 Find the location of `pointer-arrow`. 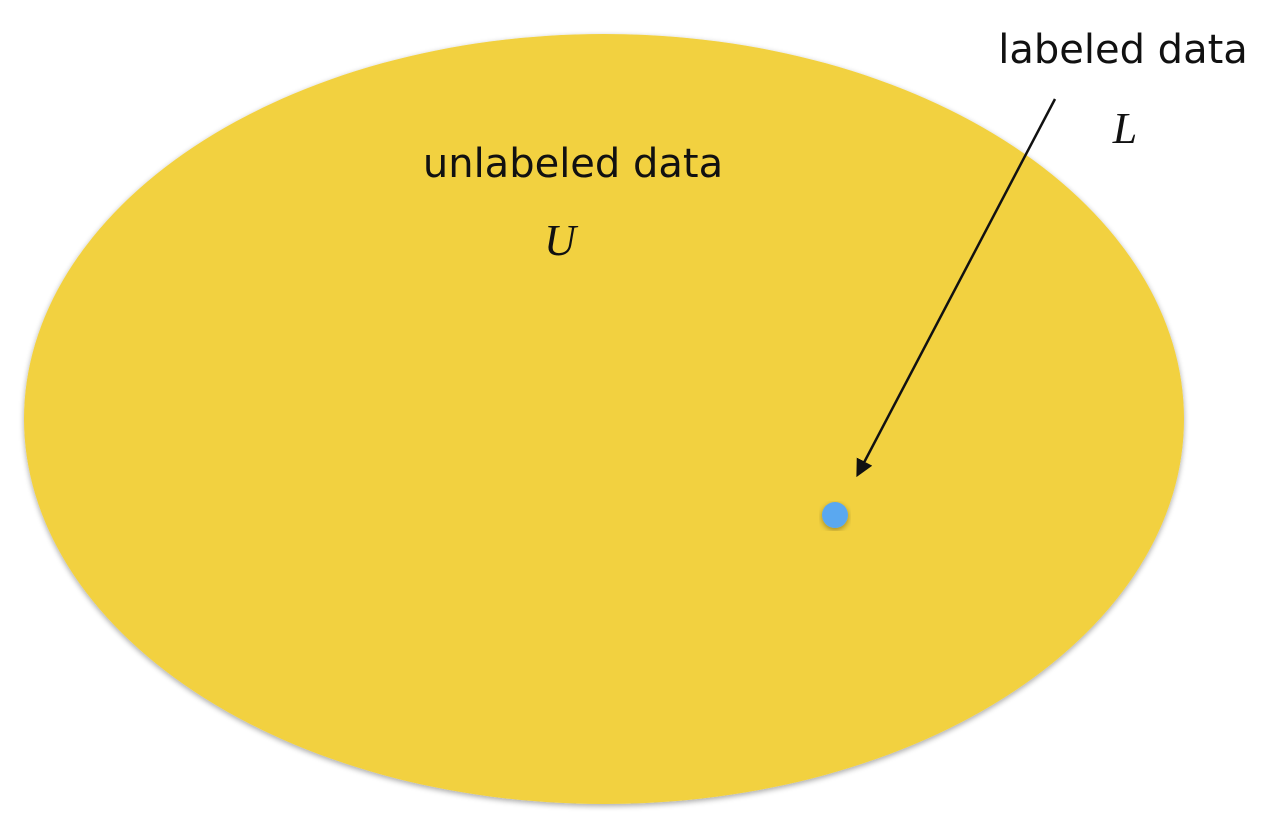

pointer-arrow is located at coordinates (956, 288).